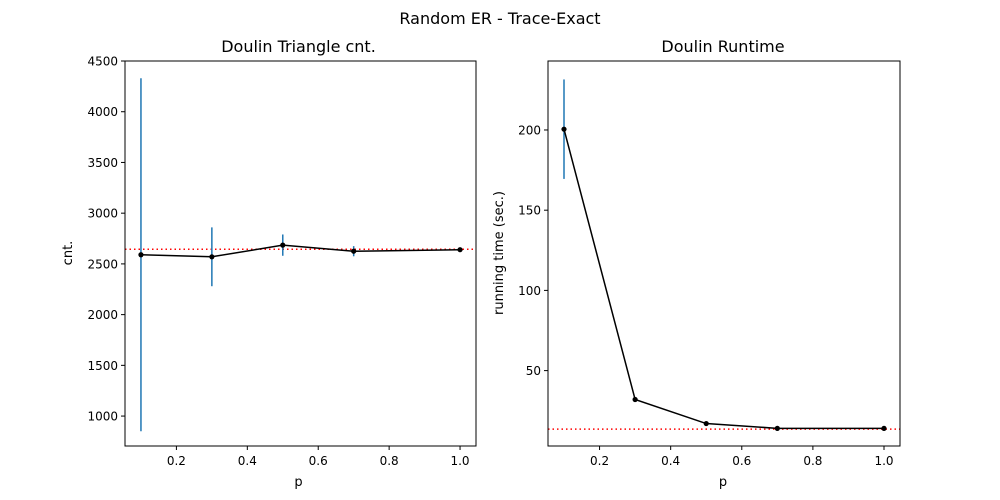 This screenshot has width=1000, height=500. I want to click on figure-suptitle: Random ER - Trace-Exact, so click(499, 18).